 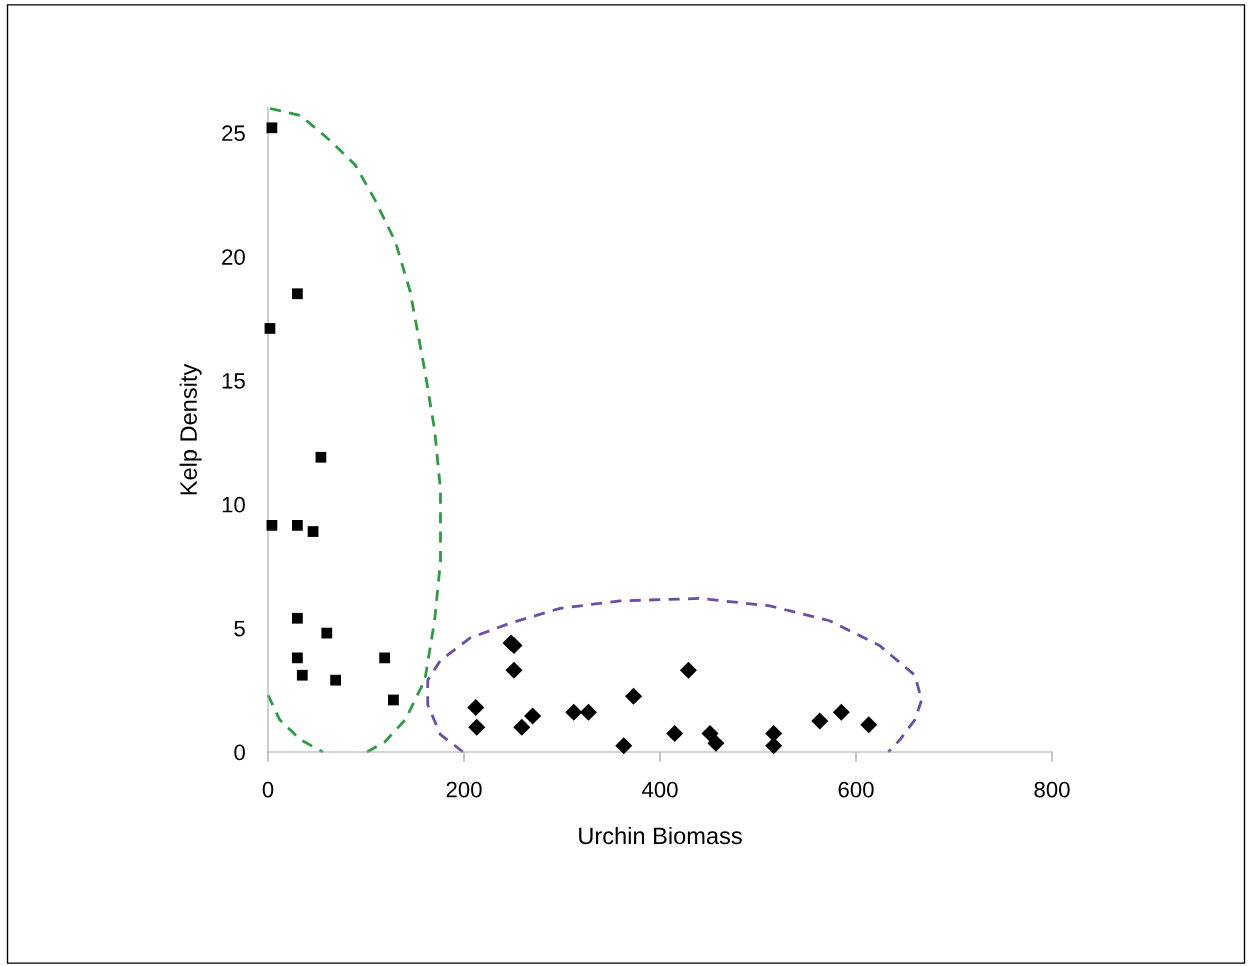 I want to click on x-tick-label: 400, so click(x=659, y=789).